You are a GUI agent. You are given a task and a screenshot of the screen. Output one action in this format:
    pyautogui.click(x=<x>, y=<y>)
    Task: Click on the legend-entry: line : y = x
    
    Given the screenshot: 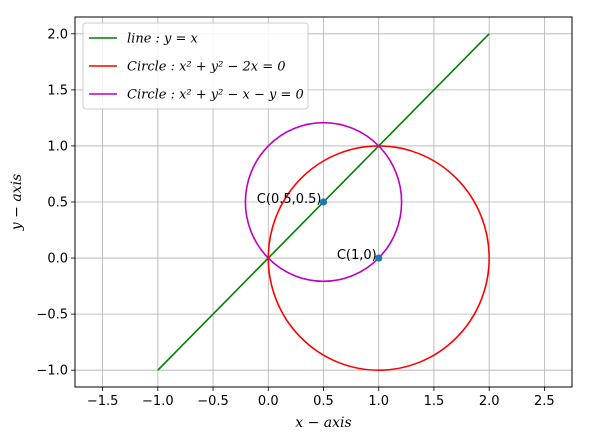 What is the action you would take?
    pyautogui.click(x=163, y=39)
    